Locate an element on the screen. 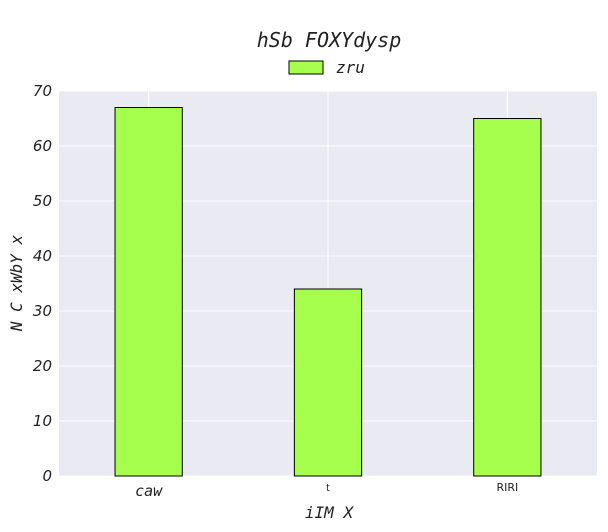  x-tick-label-0: caw is located at coordinates (149, 491).